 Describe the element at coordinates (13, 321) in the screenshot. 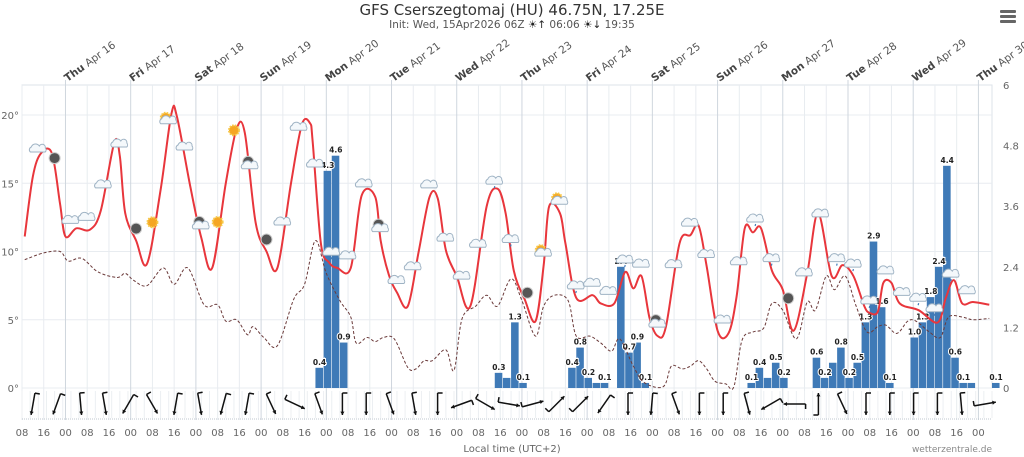

I see `y-left-tick-label: 5°` at that location.